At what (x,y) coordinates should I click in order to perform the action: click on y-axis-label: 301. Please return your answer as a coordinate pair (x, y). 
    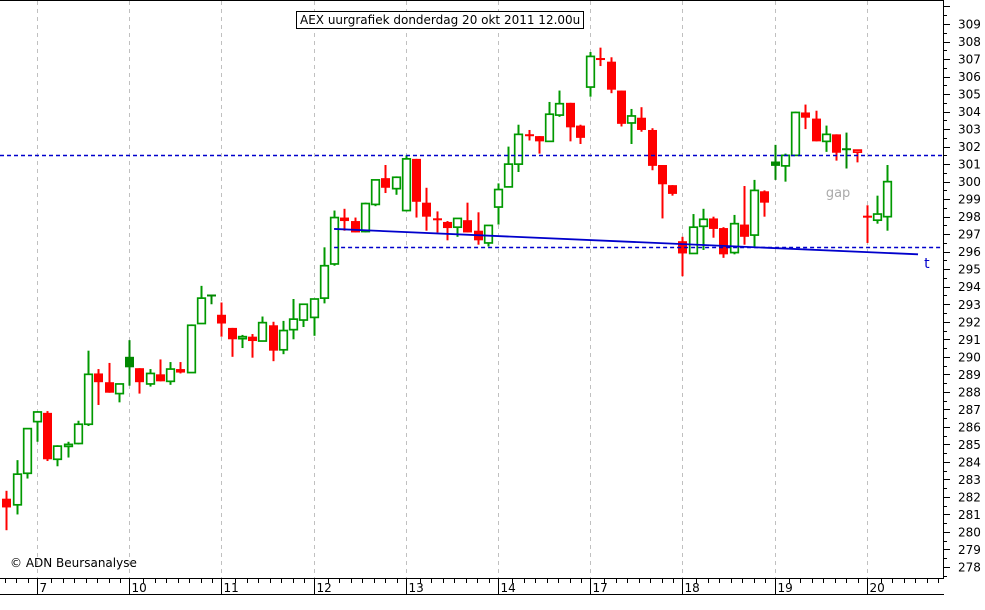
    Looking at the image, I should click on (969, 165).